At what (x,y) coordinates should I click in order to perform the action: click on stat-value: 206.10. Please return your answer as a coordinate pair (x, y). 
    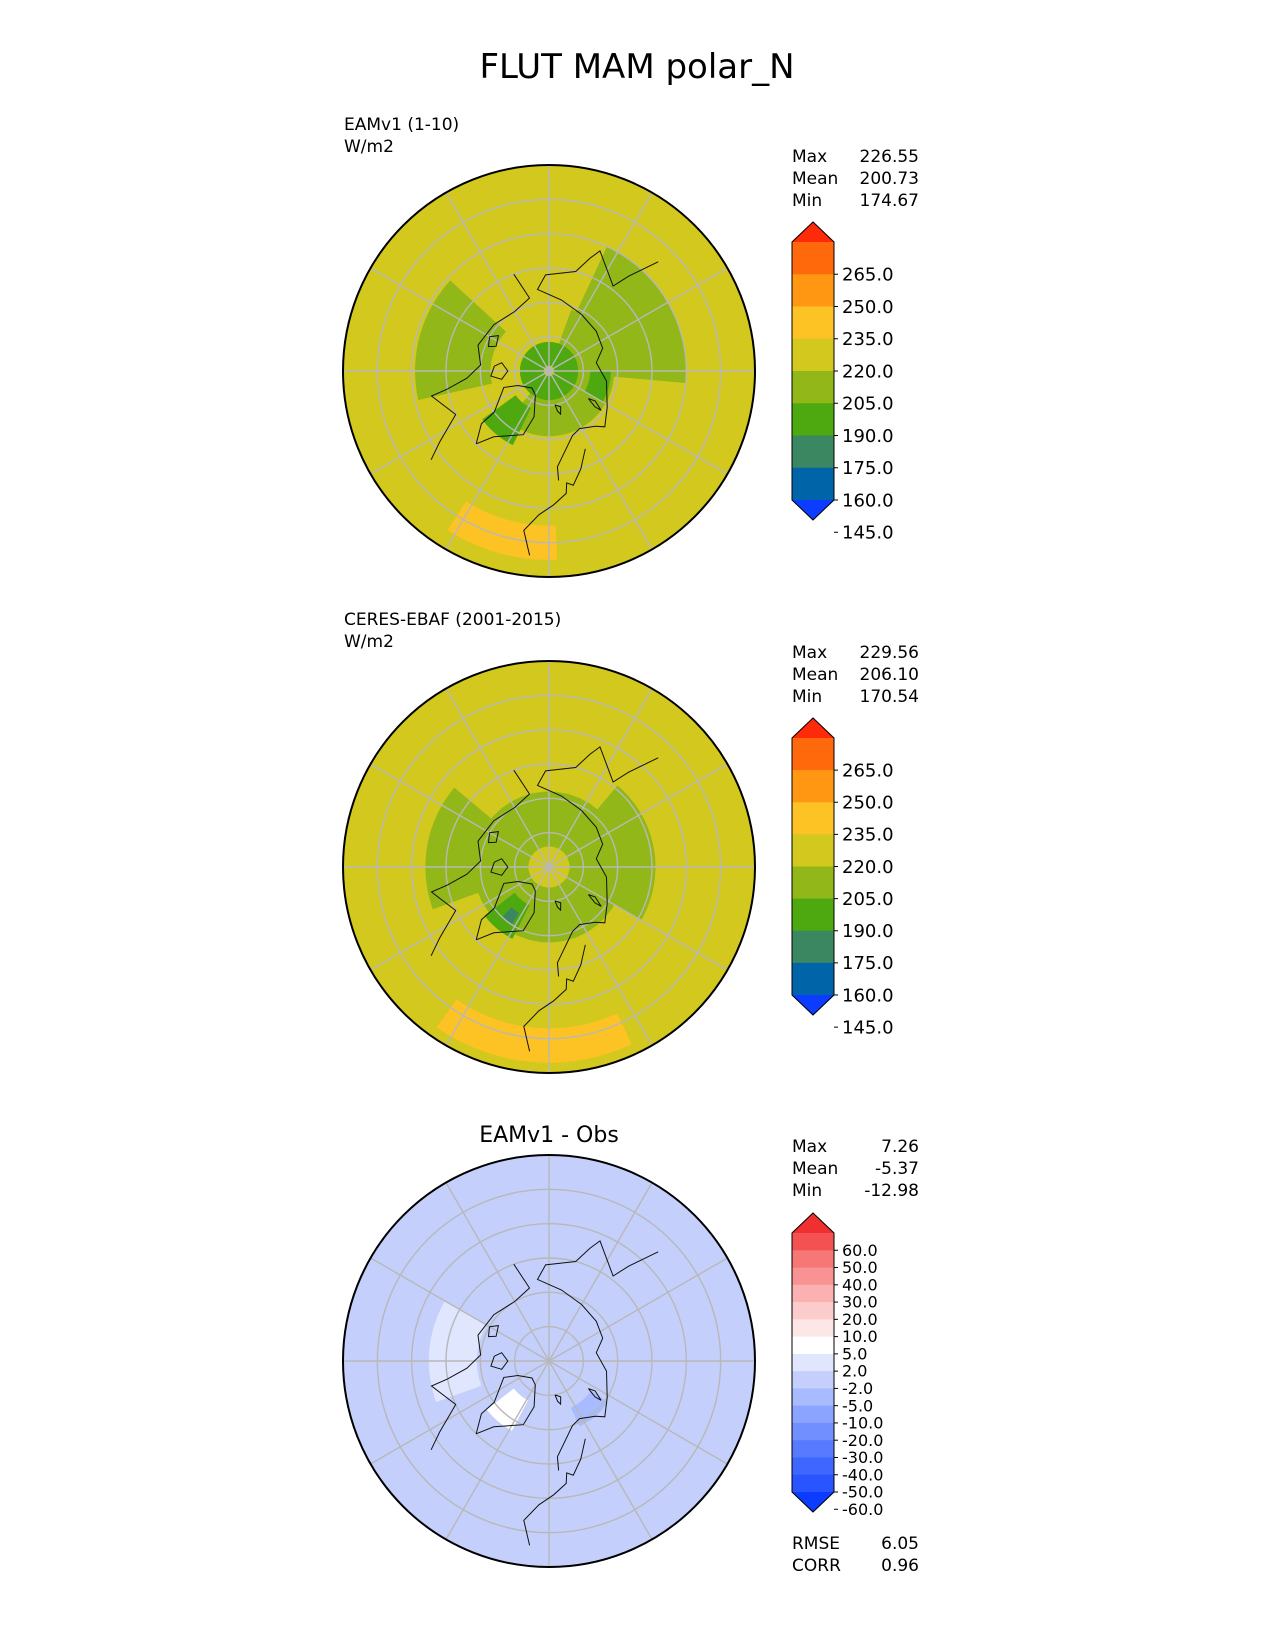
    Looking at the image, I should click on (889, 675).